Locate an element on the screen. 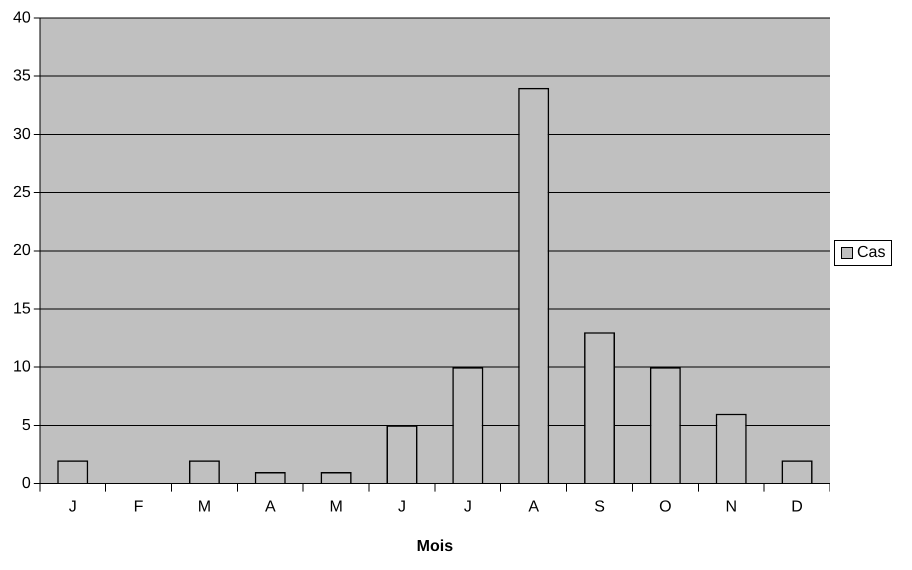  y-tick-label: 20 is located at coordinates (22, 251).